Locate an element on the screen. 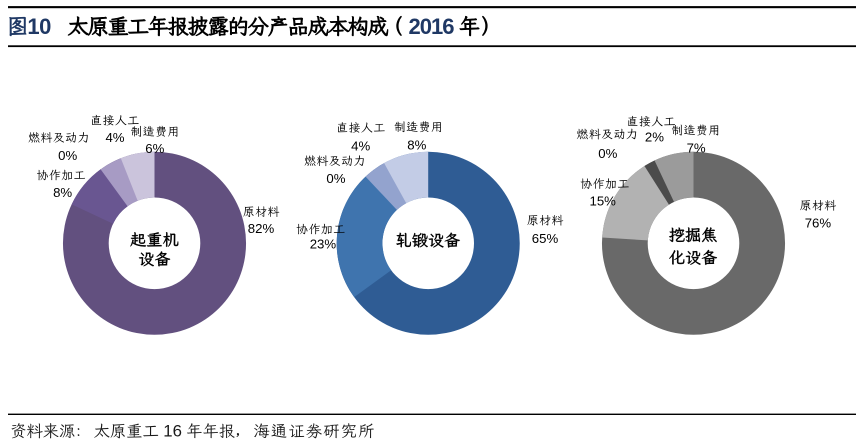  svg-text: 16 is located at coordinates (172, 430).